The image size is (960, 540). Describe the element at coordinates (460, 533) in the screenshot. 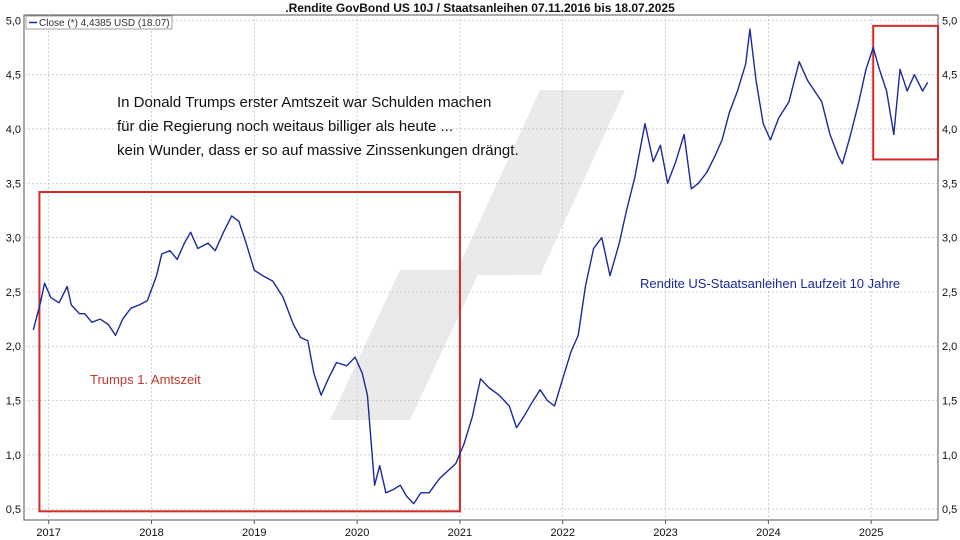

I see `x-tick-label: 2021` at that location.